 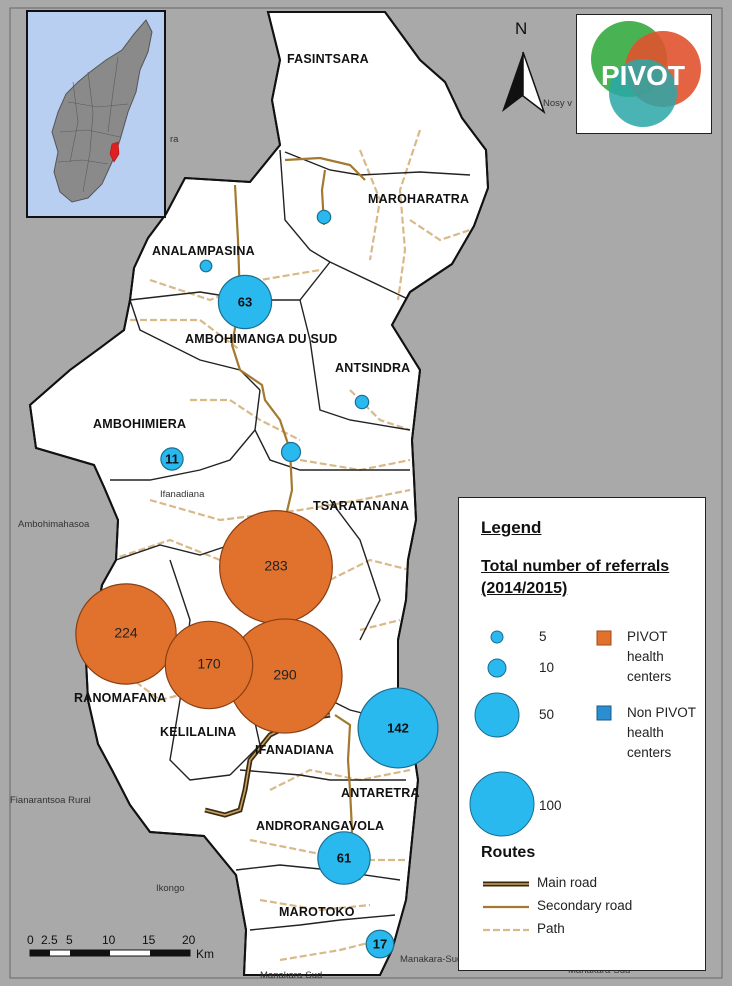 What do you see at coordinates (170, 888) in the screenshot?
I see `place-label: Ikongo` at bounding box center [170, 888].